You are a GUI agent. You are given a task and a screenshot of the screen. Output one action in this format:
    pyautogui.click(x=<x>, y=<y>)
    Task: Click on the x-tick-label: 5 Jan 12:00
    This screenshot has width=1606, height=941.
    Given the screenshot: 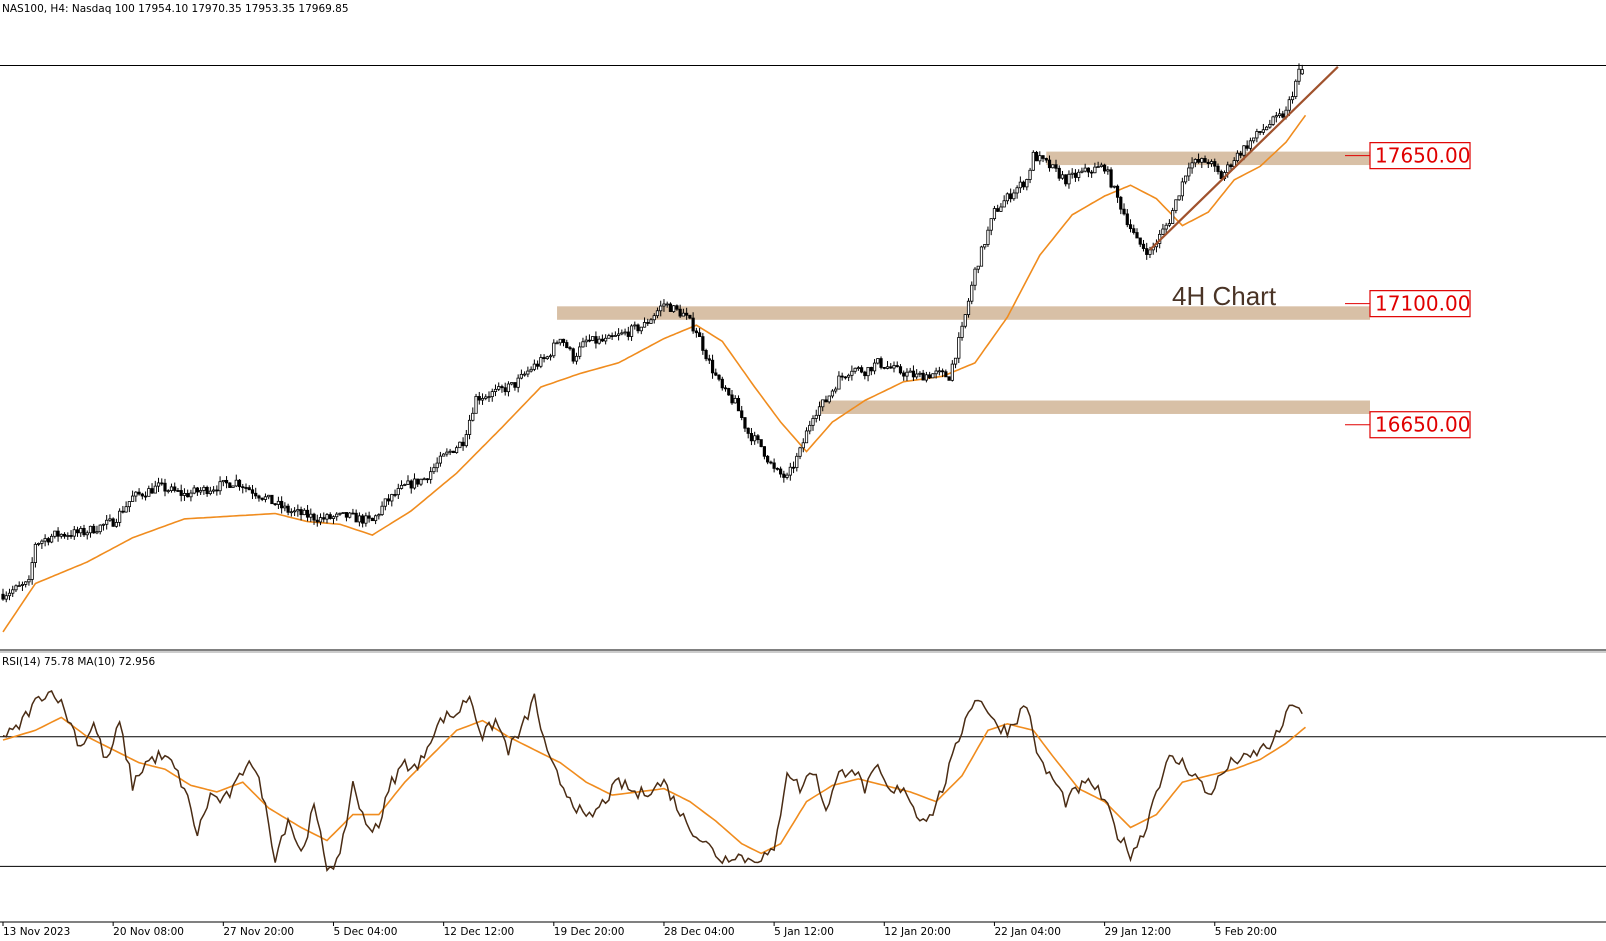 What is the action you would take?
    pyautogui.click(x=804, y=931)
    